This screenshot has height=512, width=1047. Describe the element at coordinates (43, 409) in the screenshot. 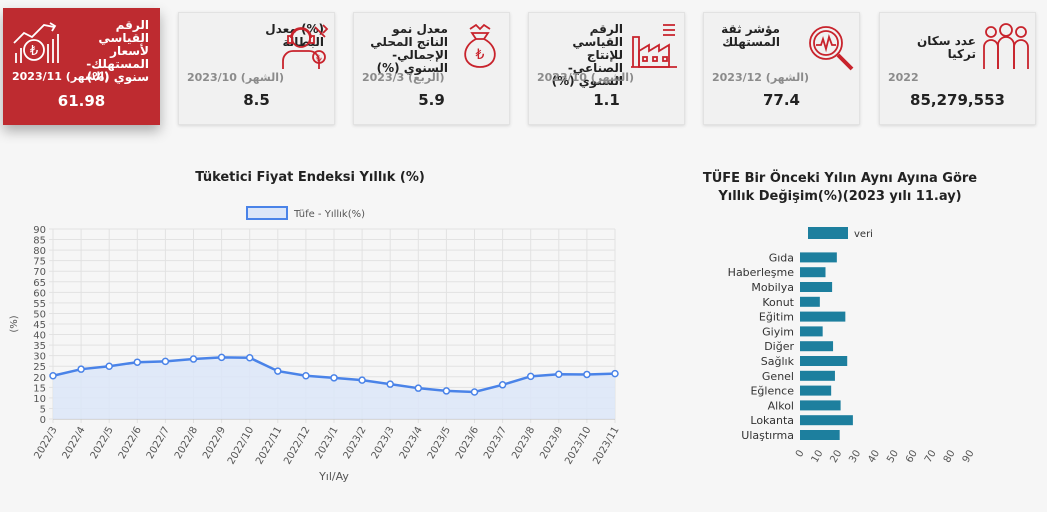

I see `y-tick-label: 5` at that location.